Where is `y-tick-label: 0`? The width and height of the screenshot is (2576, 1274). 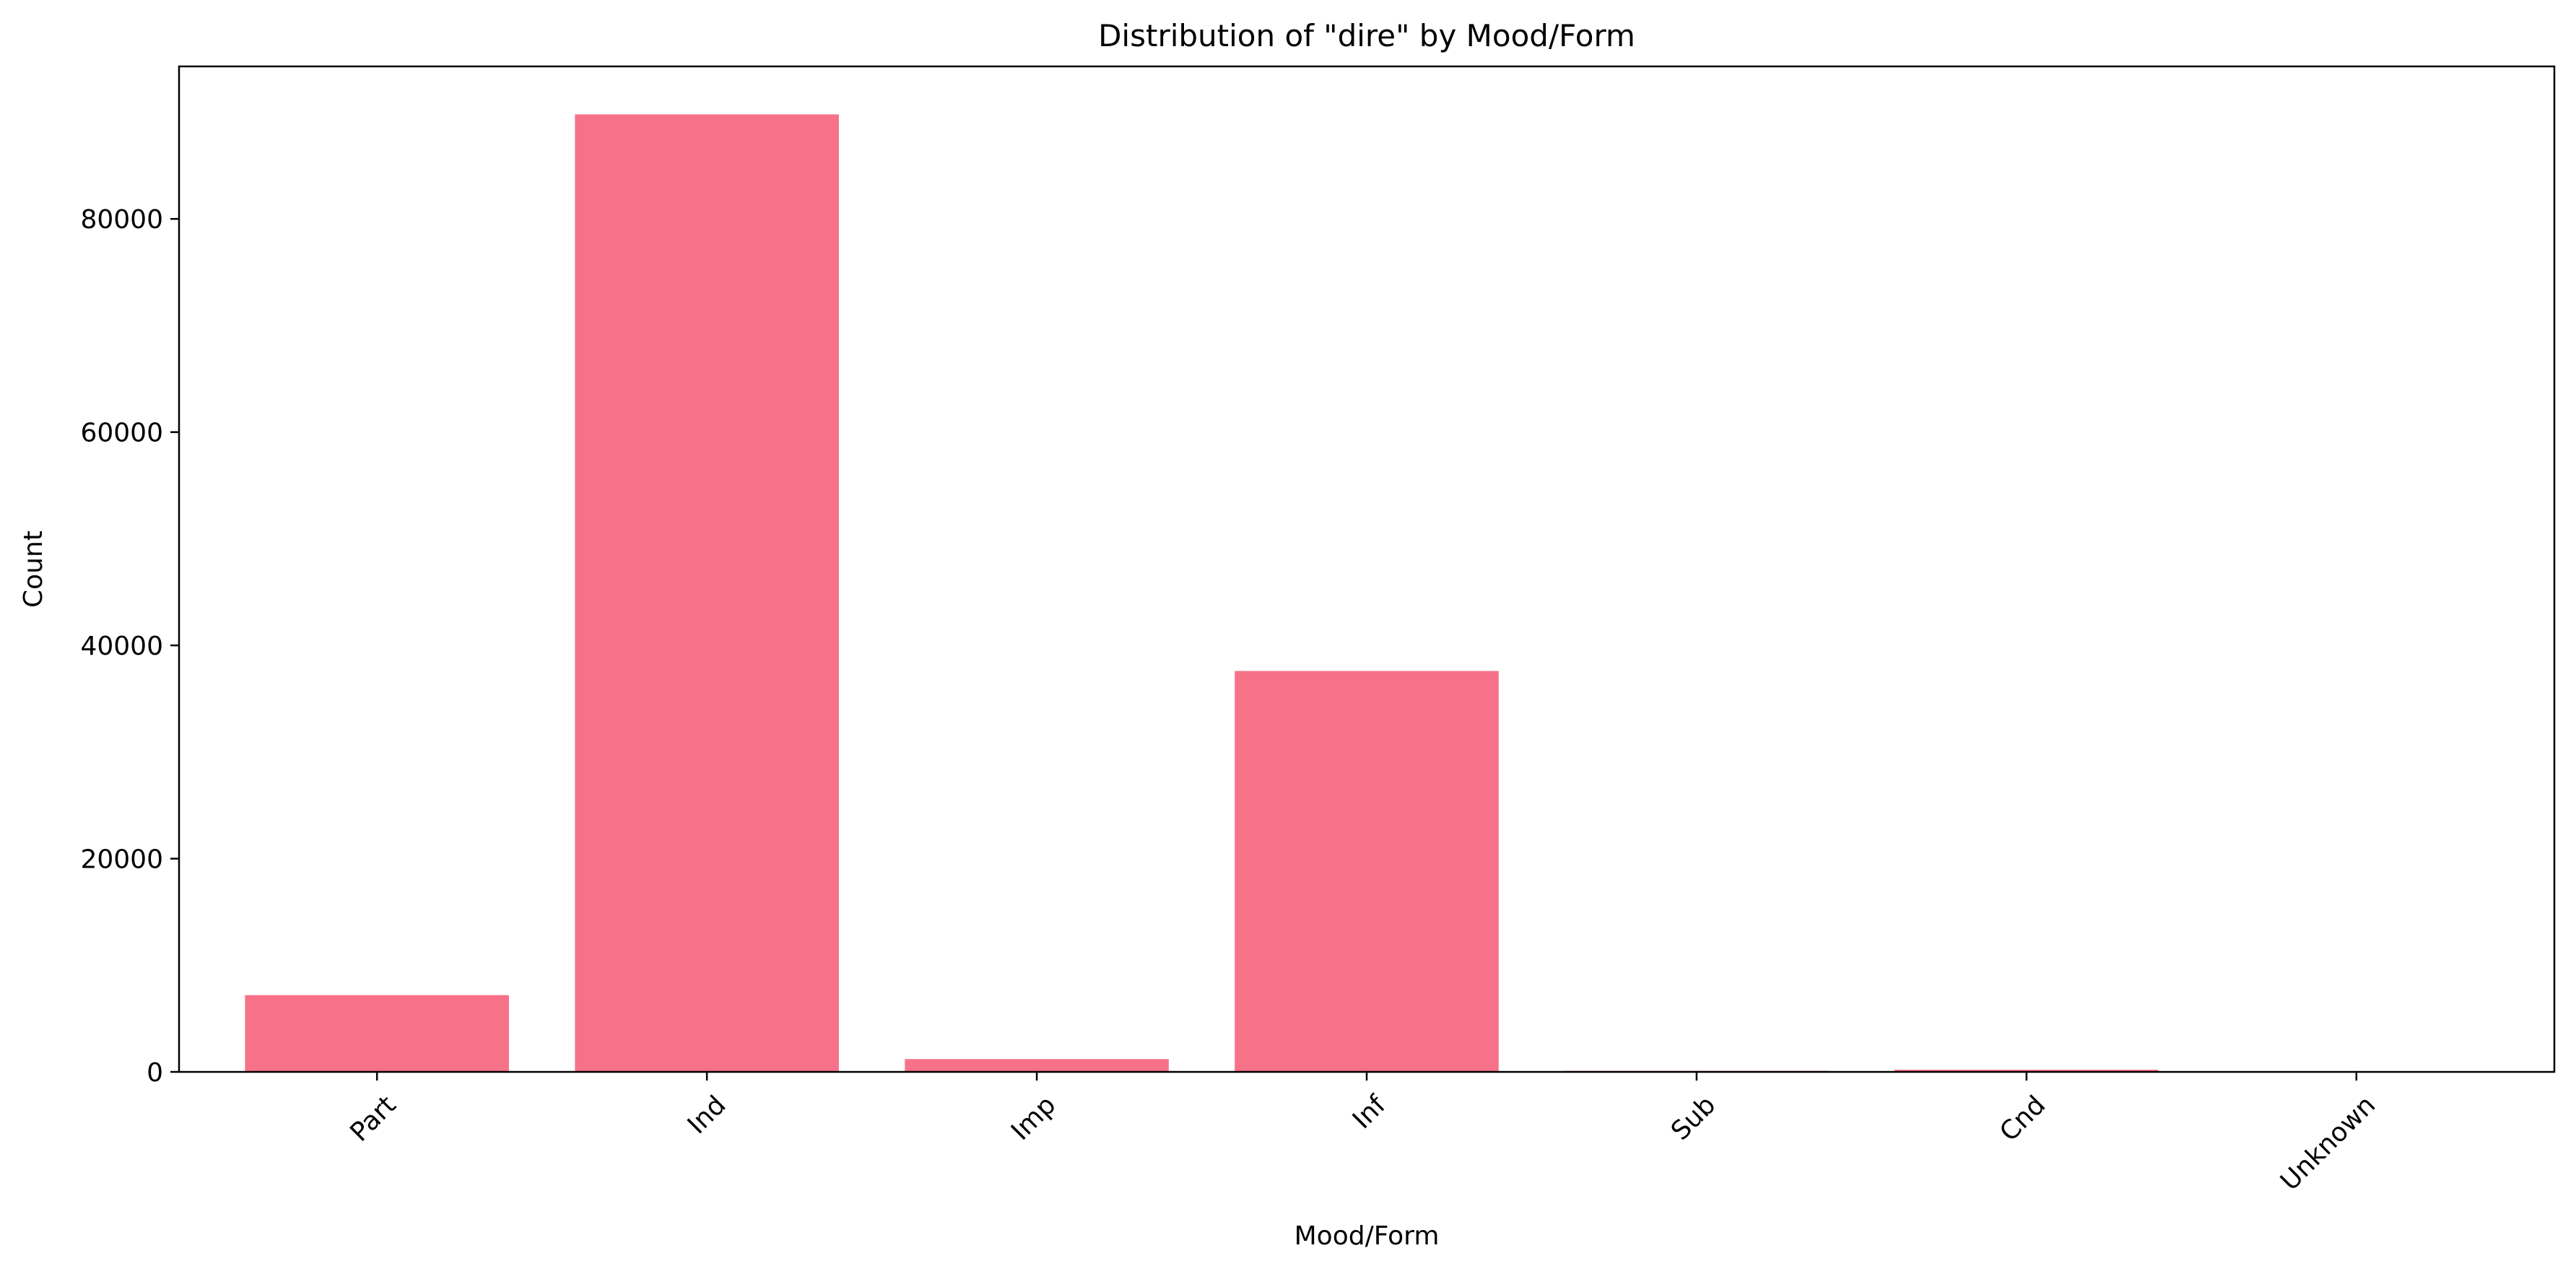 y-tick-label: 0 is located at coordinates (155, 1073).